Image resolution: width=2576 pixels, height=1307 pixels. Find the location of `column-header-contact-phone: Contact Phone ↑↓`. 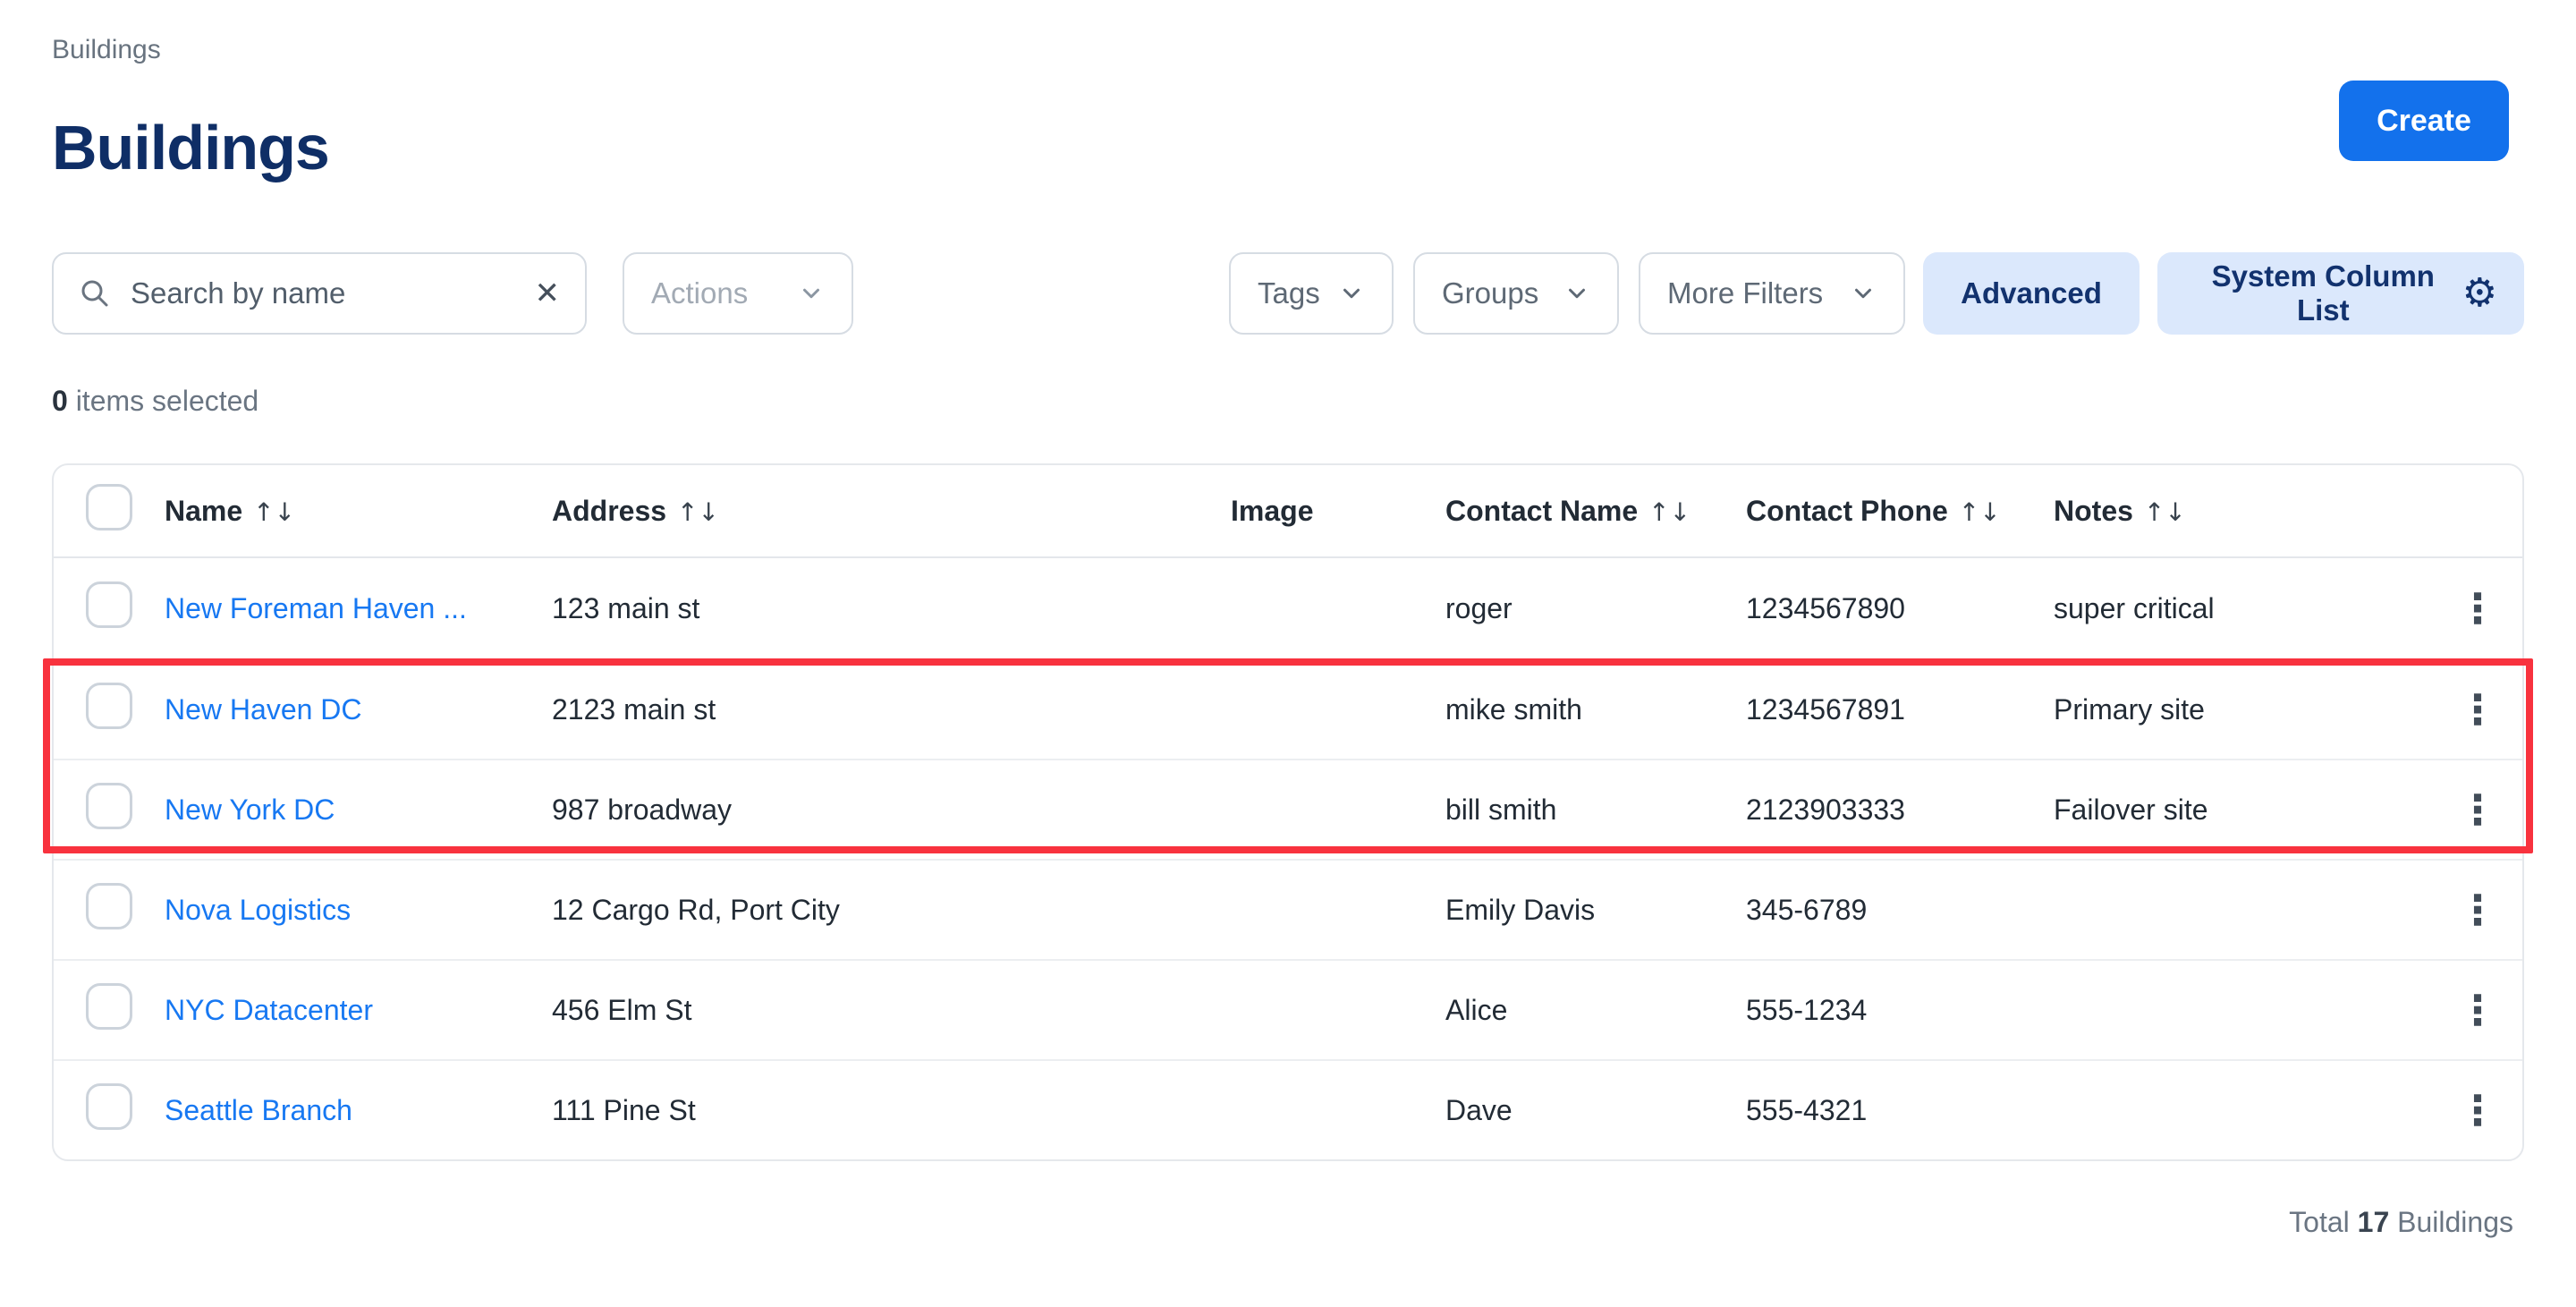

column-header-contact-phone: Contact Phone ↑↓ is located at coordinates (1900, 511).